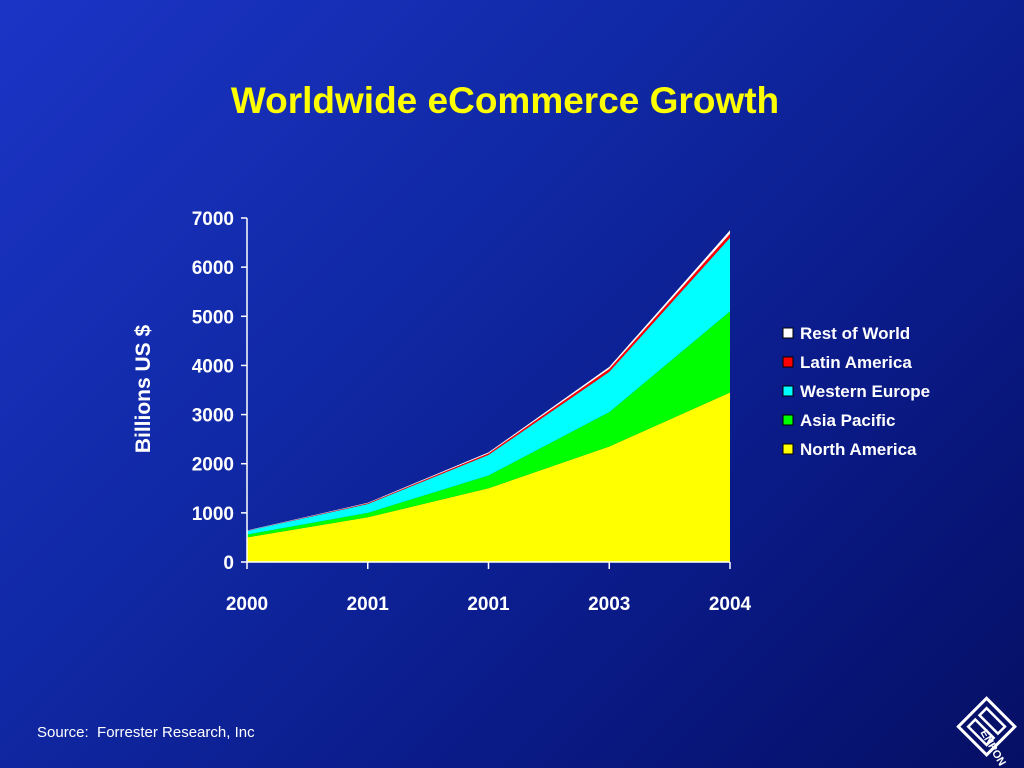  I want to click on legend-item-asia-pacific: Asia Pacific, so click(838, 420).